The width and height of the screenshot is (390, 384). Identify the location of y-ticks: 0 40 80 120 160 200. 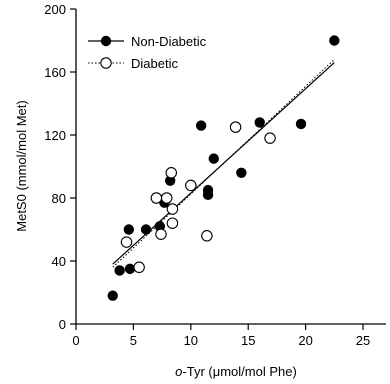
(60, 167).